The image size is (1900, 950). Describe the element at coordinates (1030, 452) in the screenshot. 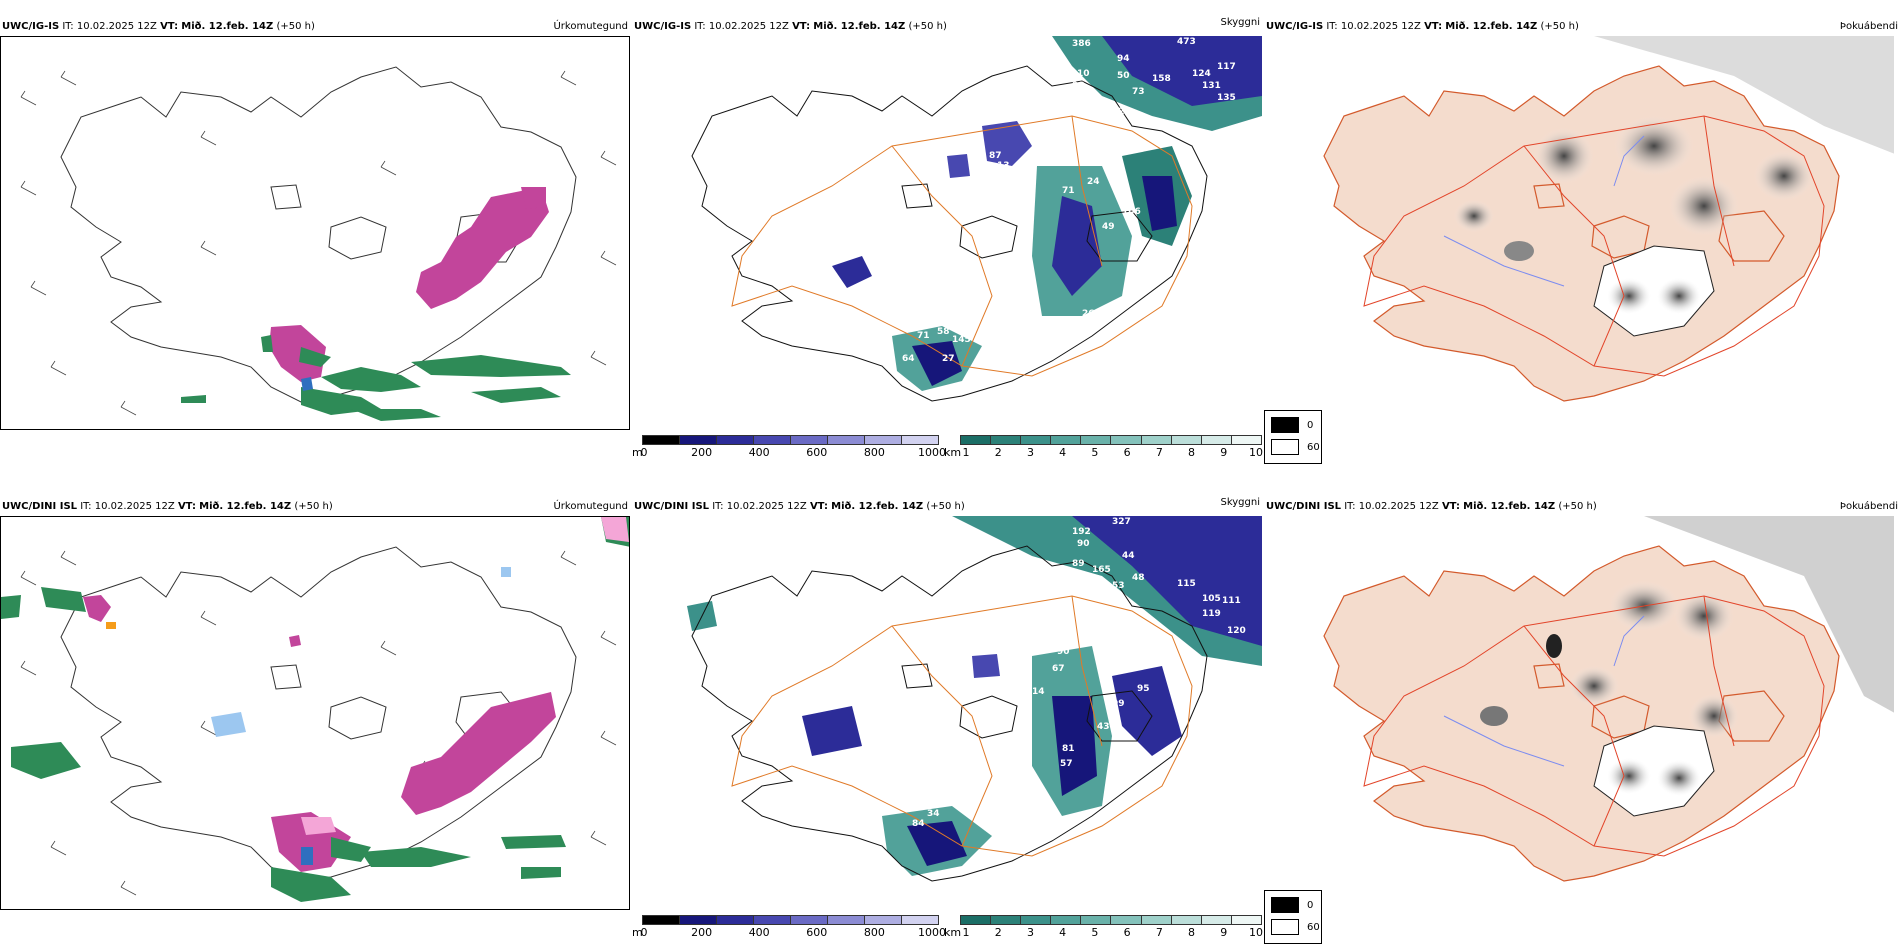

I see `scale-tick-label: 3` at that location.